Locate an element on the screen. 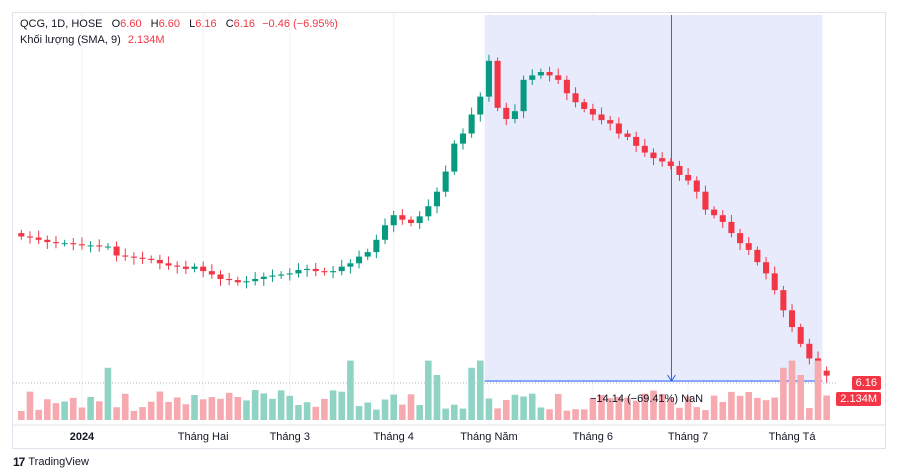 The height and width of the screenshot is (473, 897). close-label: C is located at coordinates (229, 24).